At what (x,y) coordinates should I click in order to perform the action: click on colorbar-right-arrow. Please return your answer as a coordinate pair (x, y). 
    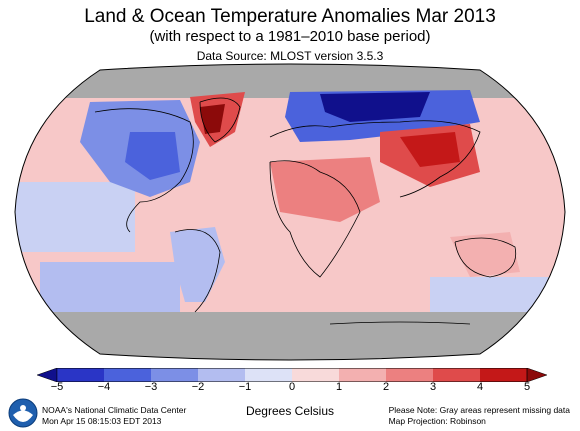
    Looking at the image, I should click on (536, 375).